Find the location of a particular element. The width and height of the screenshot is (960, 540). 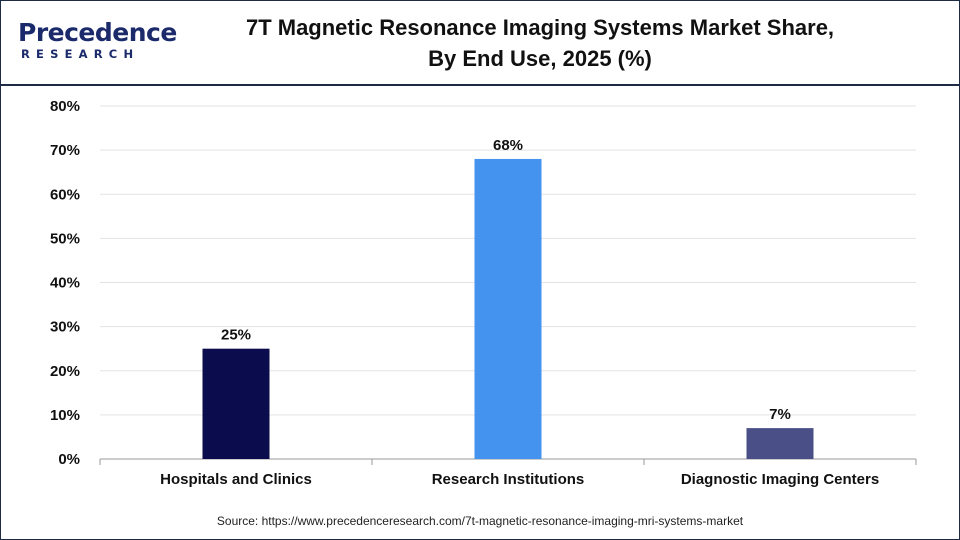

y-tick-label: 10% is located at coordinates (65, 415).